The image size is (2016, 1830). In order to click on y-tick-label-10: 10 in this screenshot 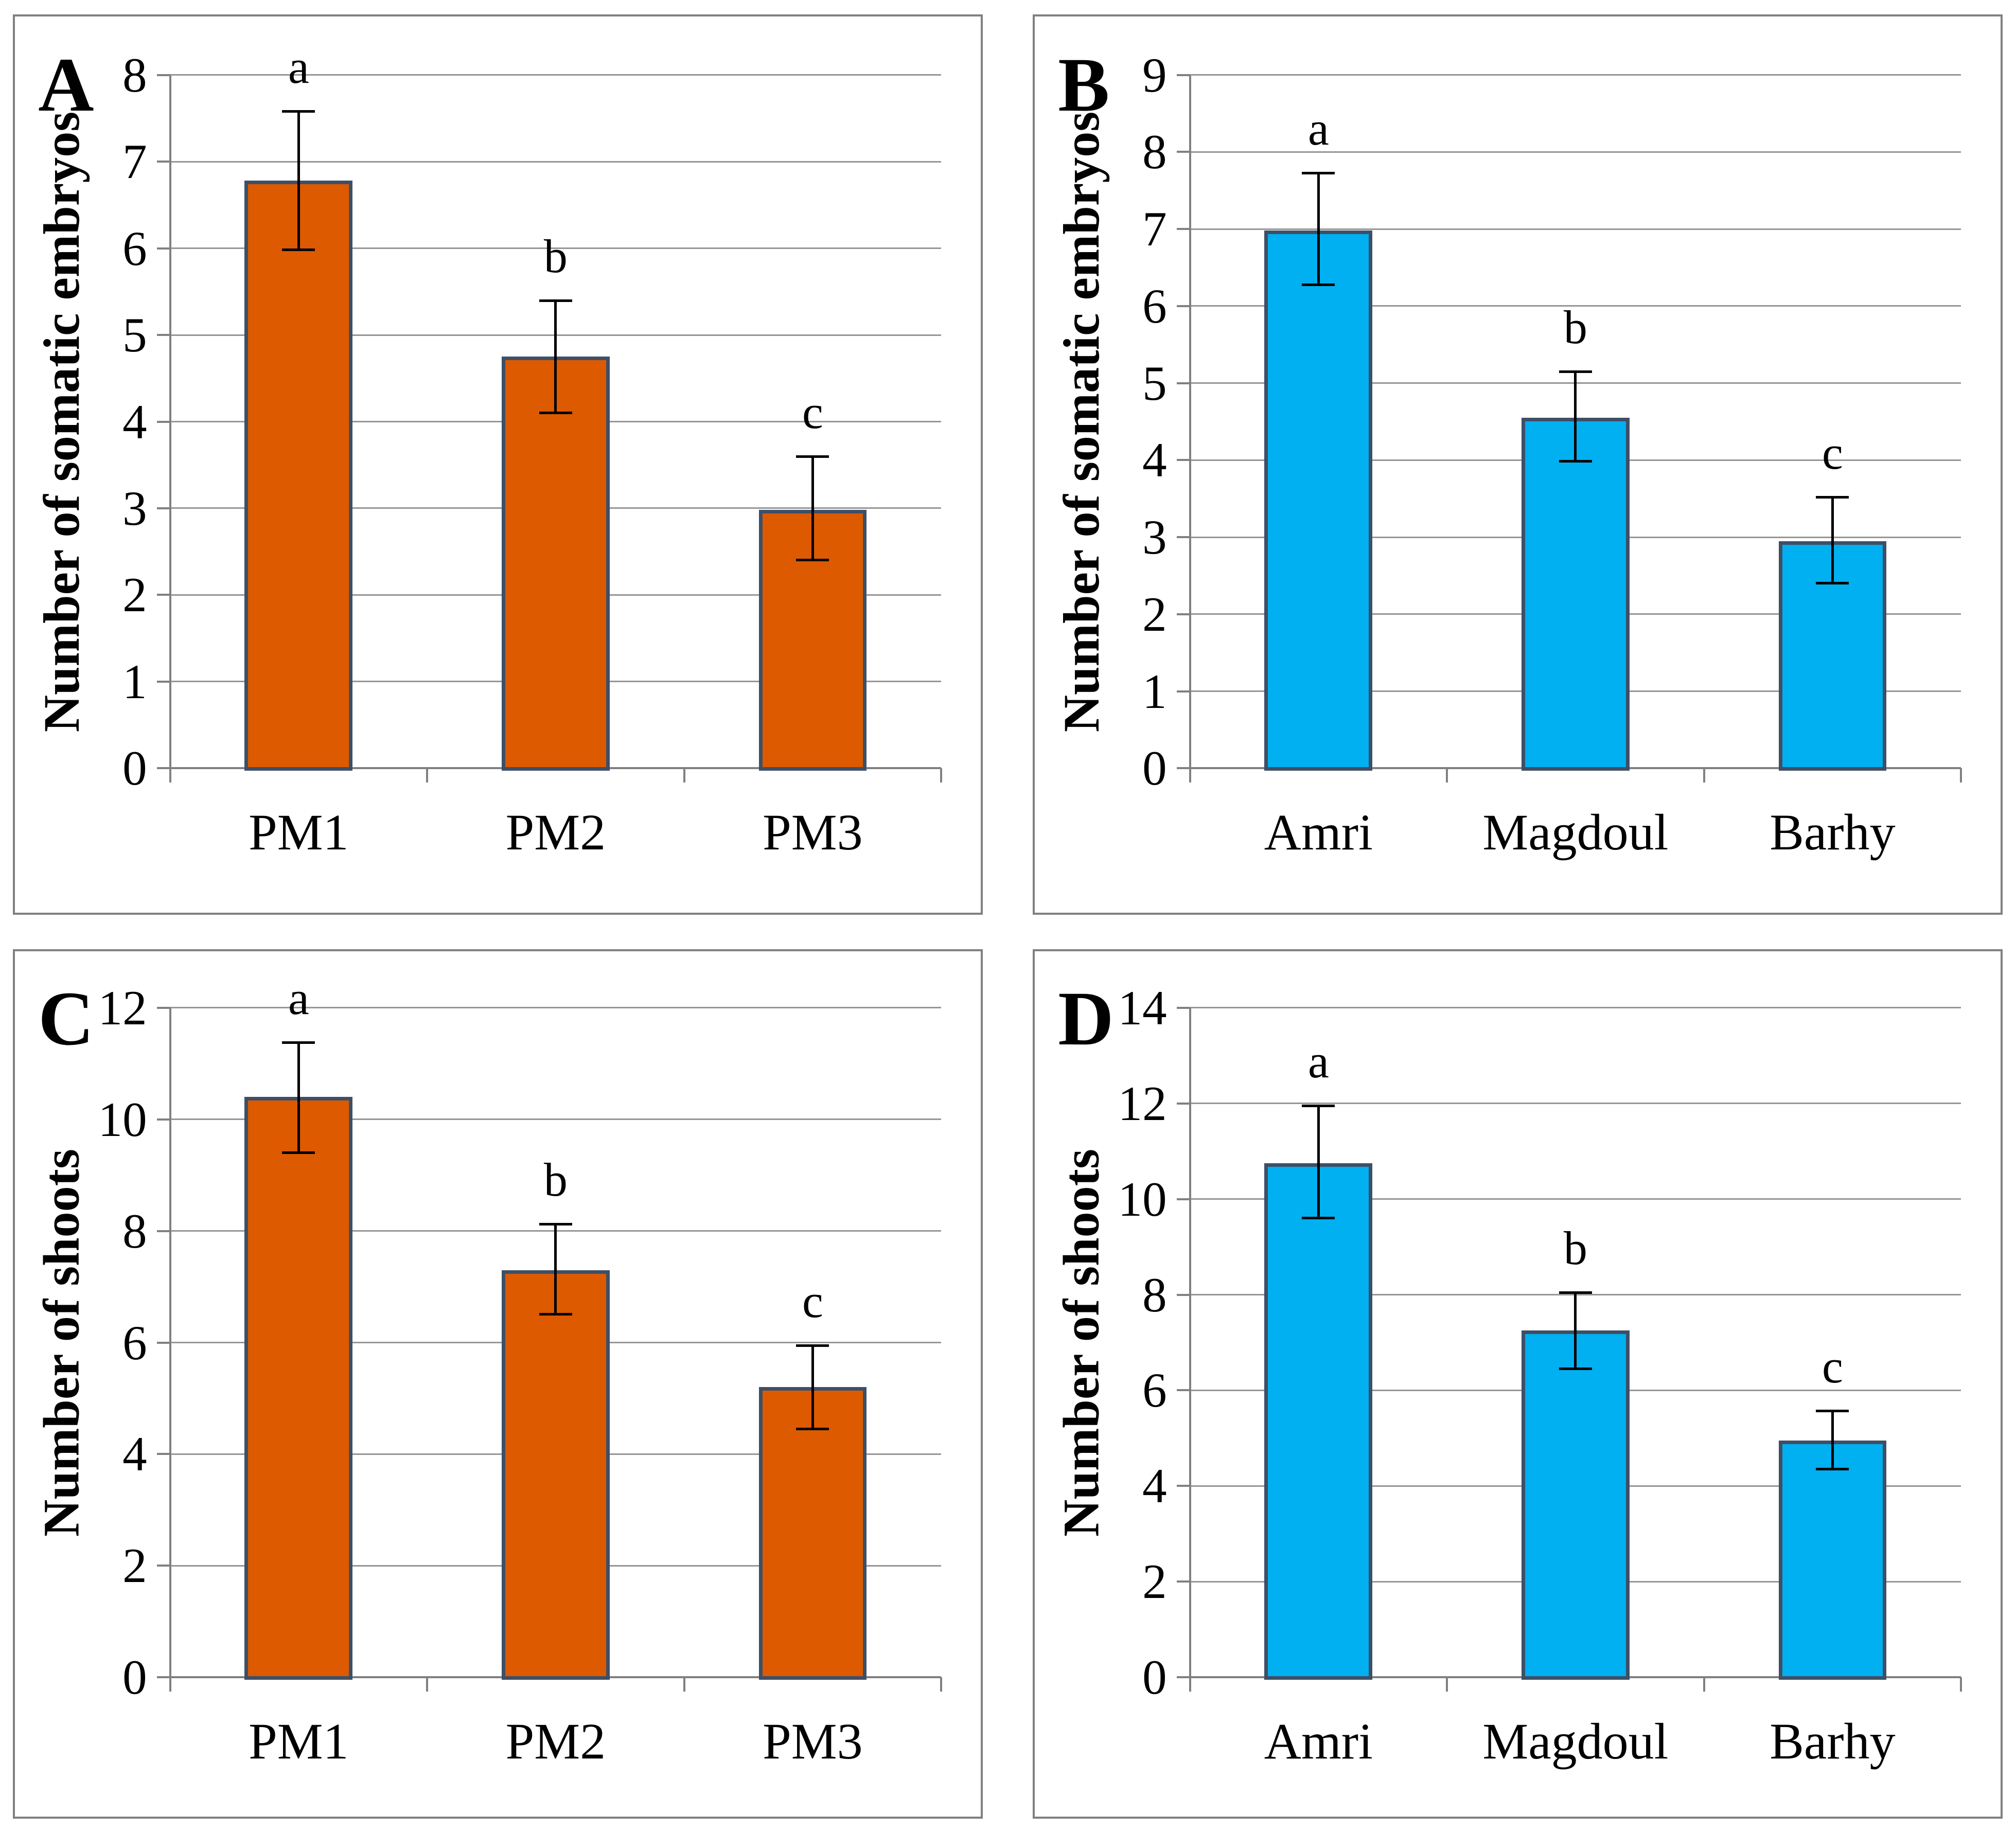, I will do `click(1143, 1199)`.